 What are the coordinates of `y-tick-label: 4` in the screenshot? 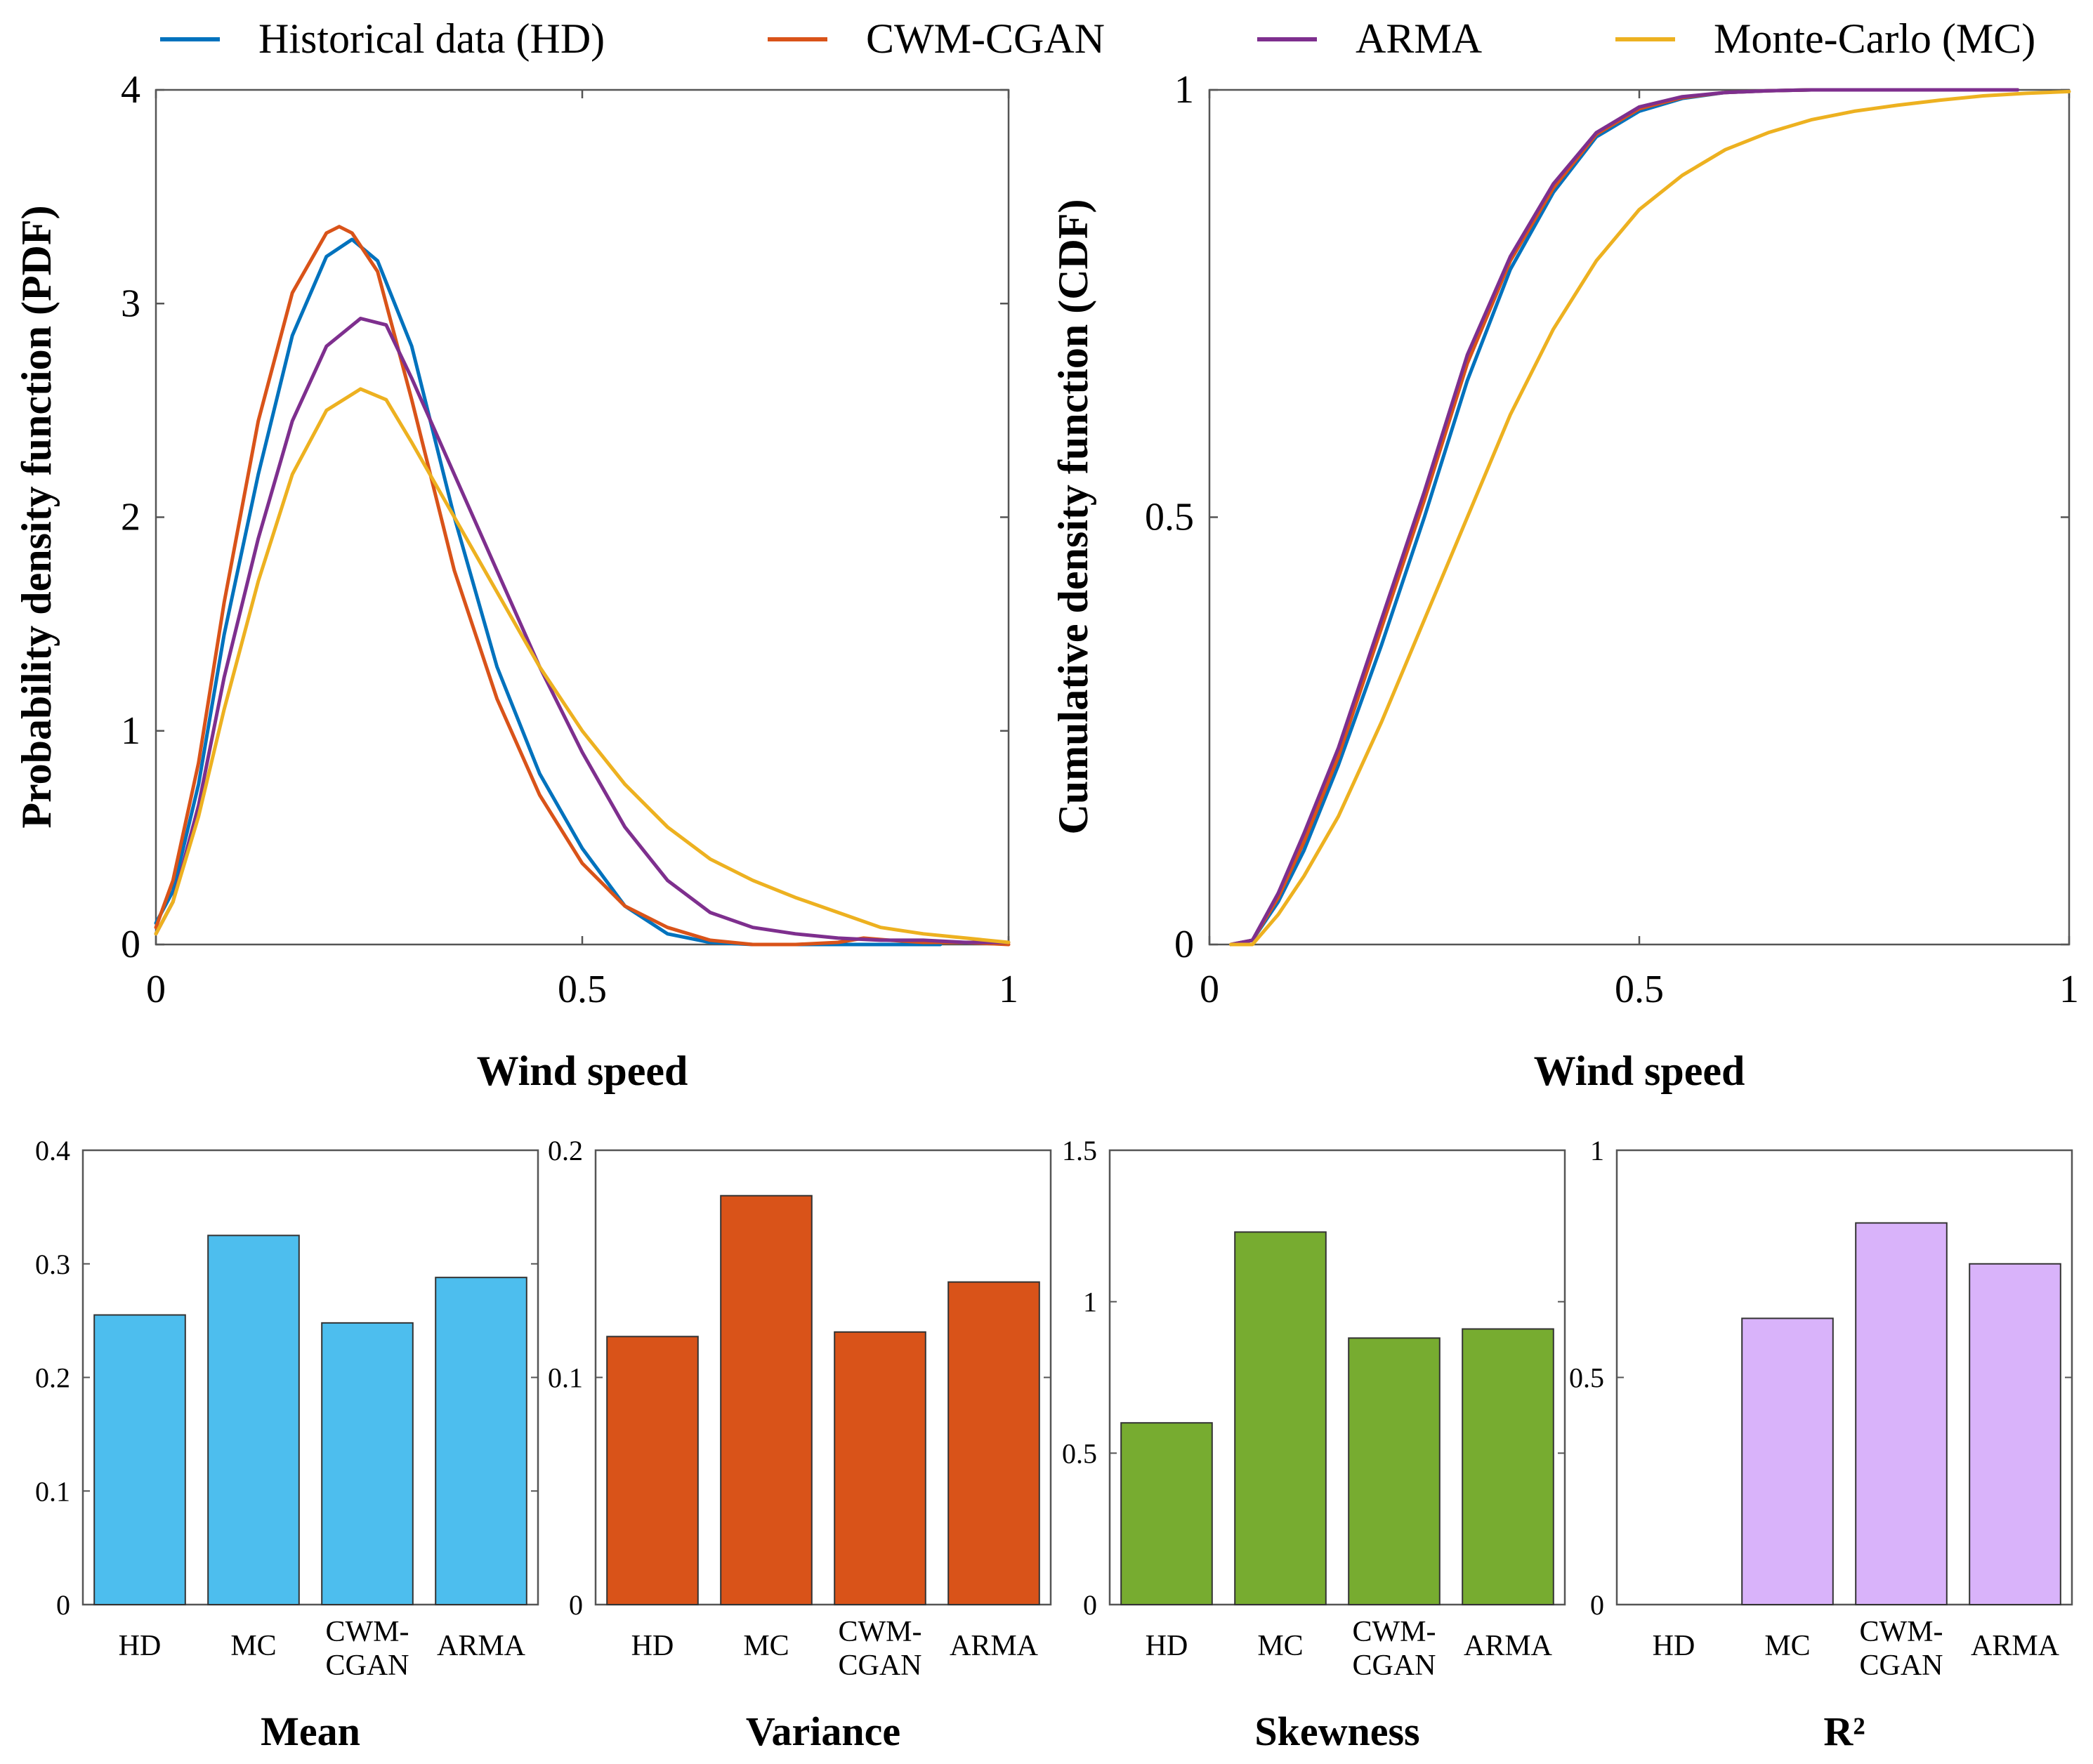 It's located at (130, 90).